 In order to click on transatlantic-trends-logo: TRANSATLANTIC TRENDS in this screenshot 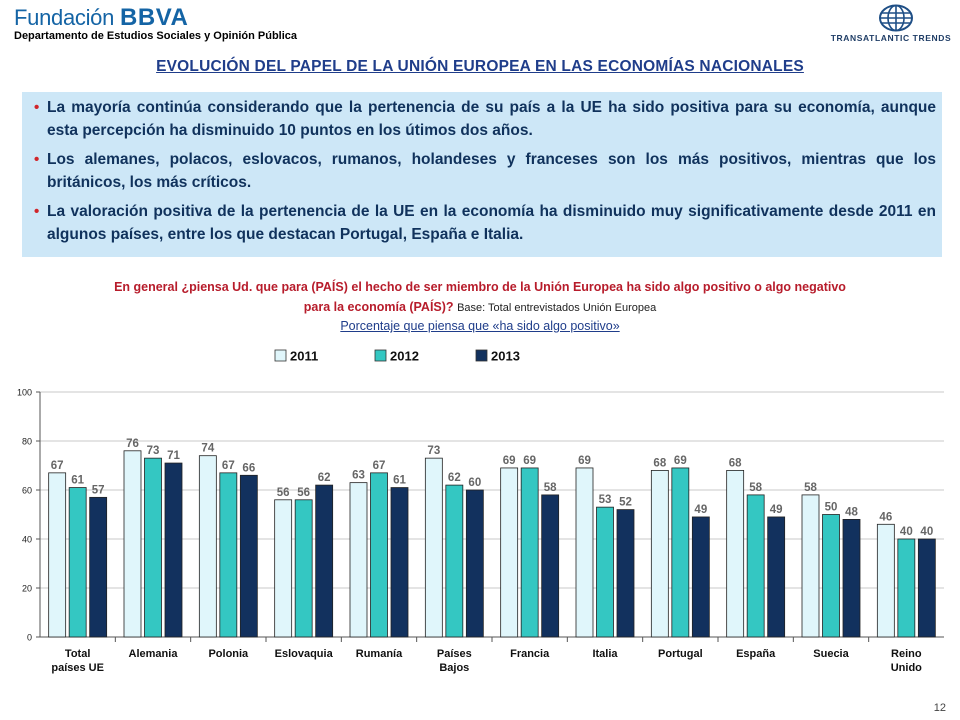, I will do `click(891, 25)`.